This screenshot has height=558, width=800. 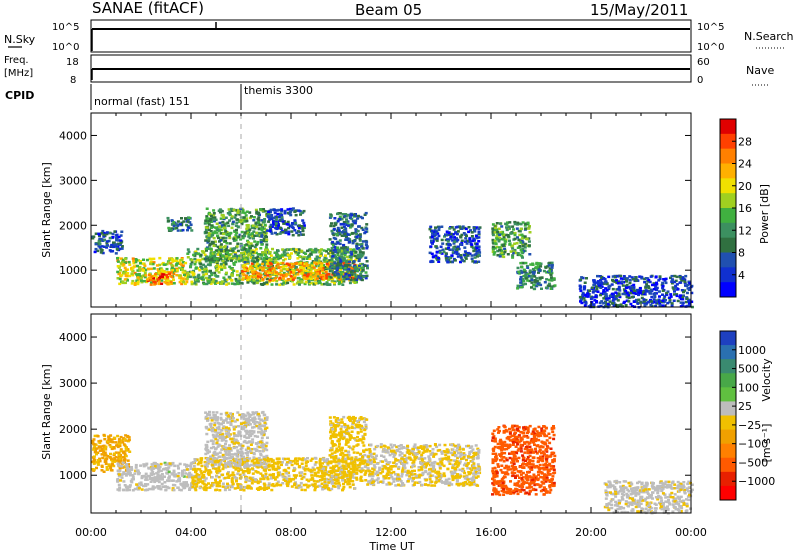 I want to click on velocity-ytick-label-3: 1000, so click(x=73, y=475).